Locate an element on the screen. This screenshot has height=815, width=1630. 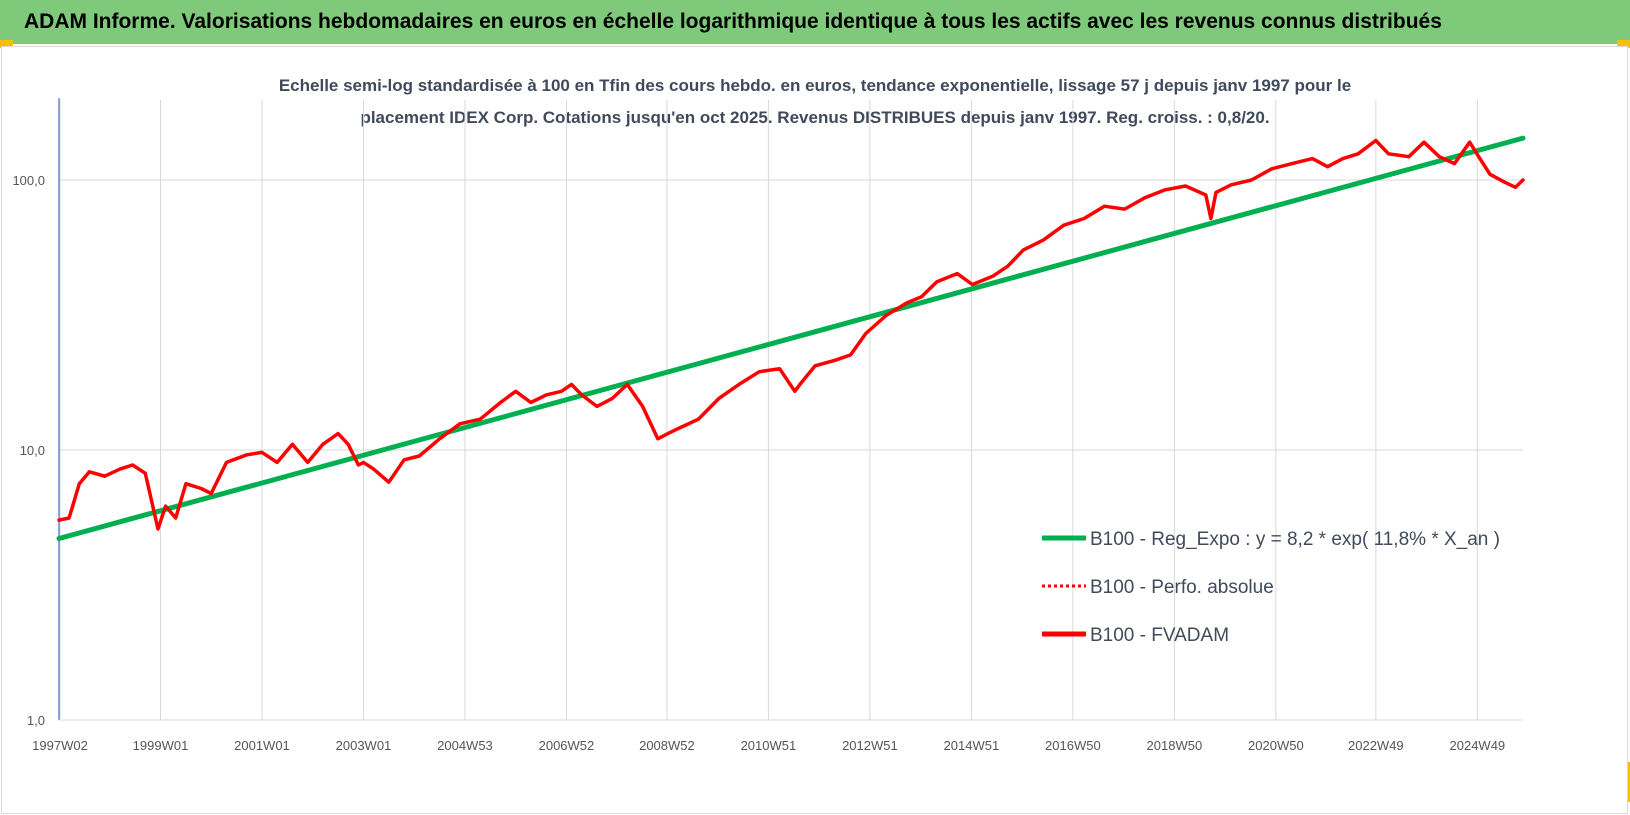
x-tick-label: 2020W50 is located at coordinates (1276, 745).